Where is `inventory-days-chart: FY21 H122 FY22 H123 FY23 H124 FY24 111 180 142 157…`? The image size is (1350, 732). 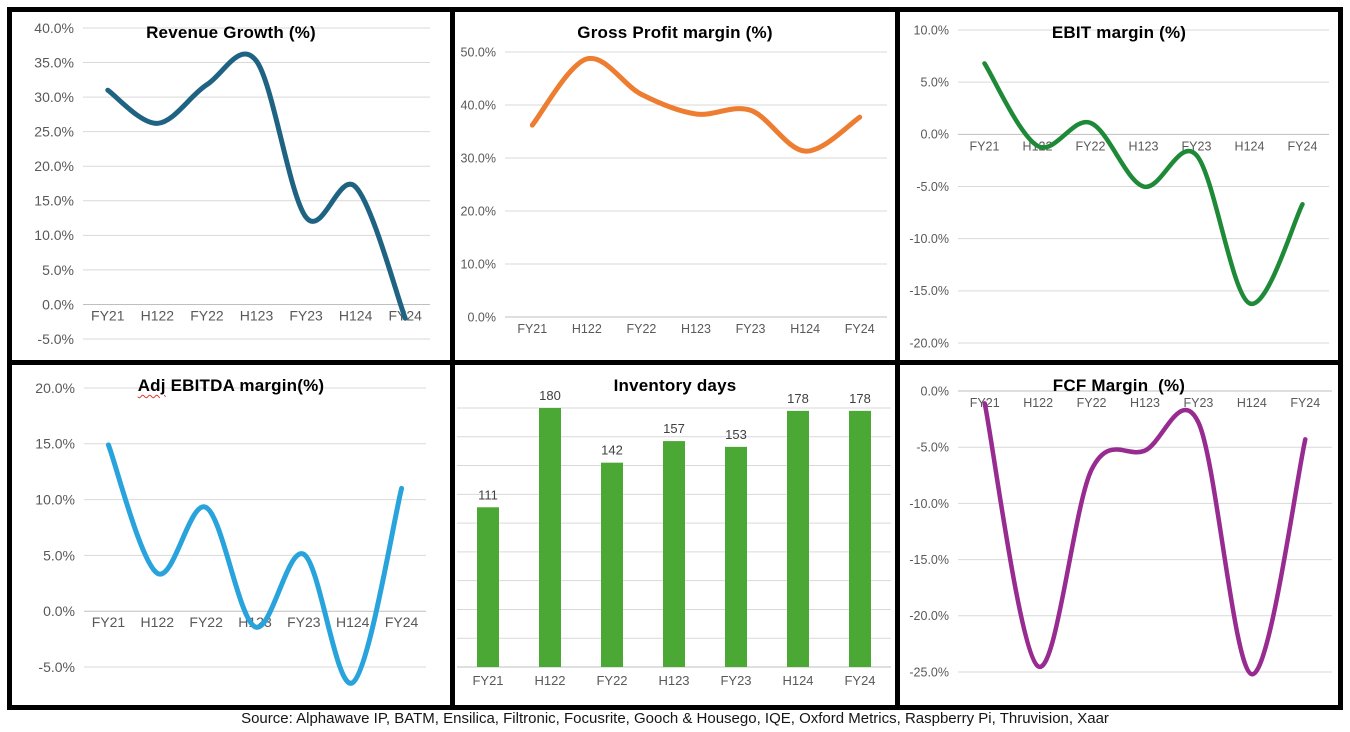 inventory-days-chart: FY21 H122 FY22 H123 FY23 H124 FY24 111 180 142 157… is located at coordinates (674, 538).